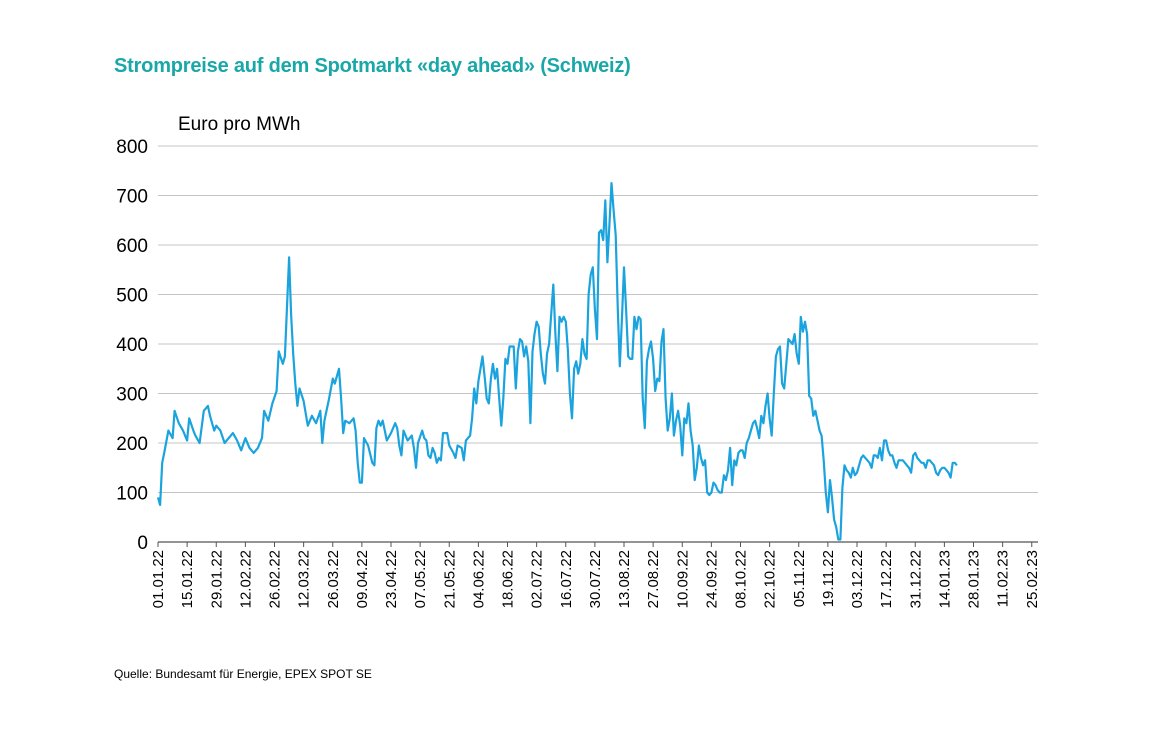  I want to click on x-tick-label: 26.03.22, so click(333, 579).